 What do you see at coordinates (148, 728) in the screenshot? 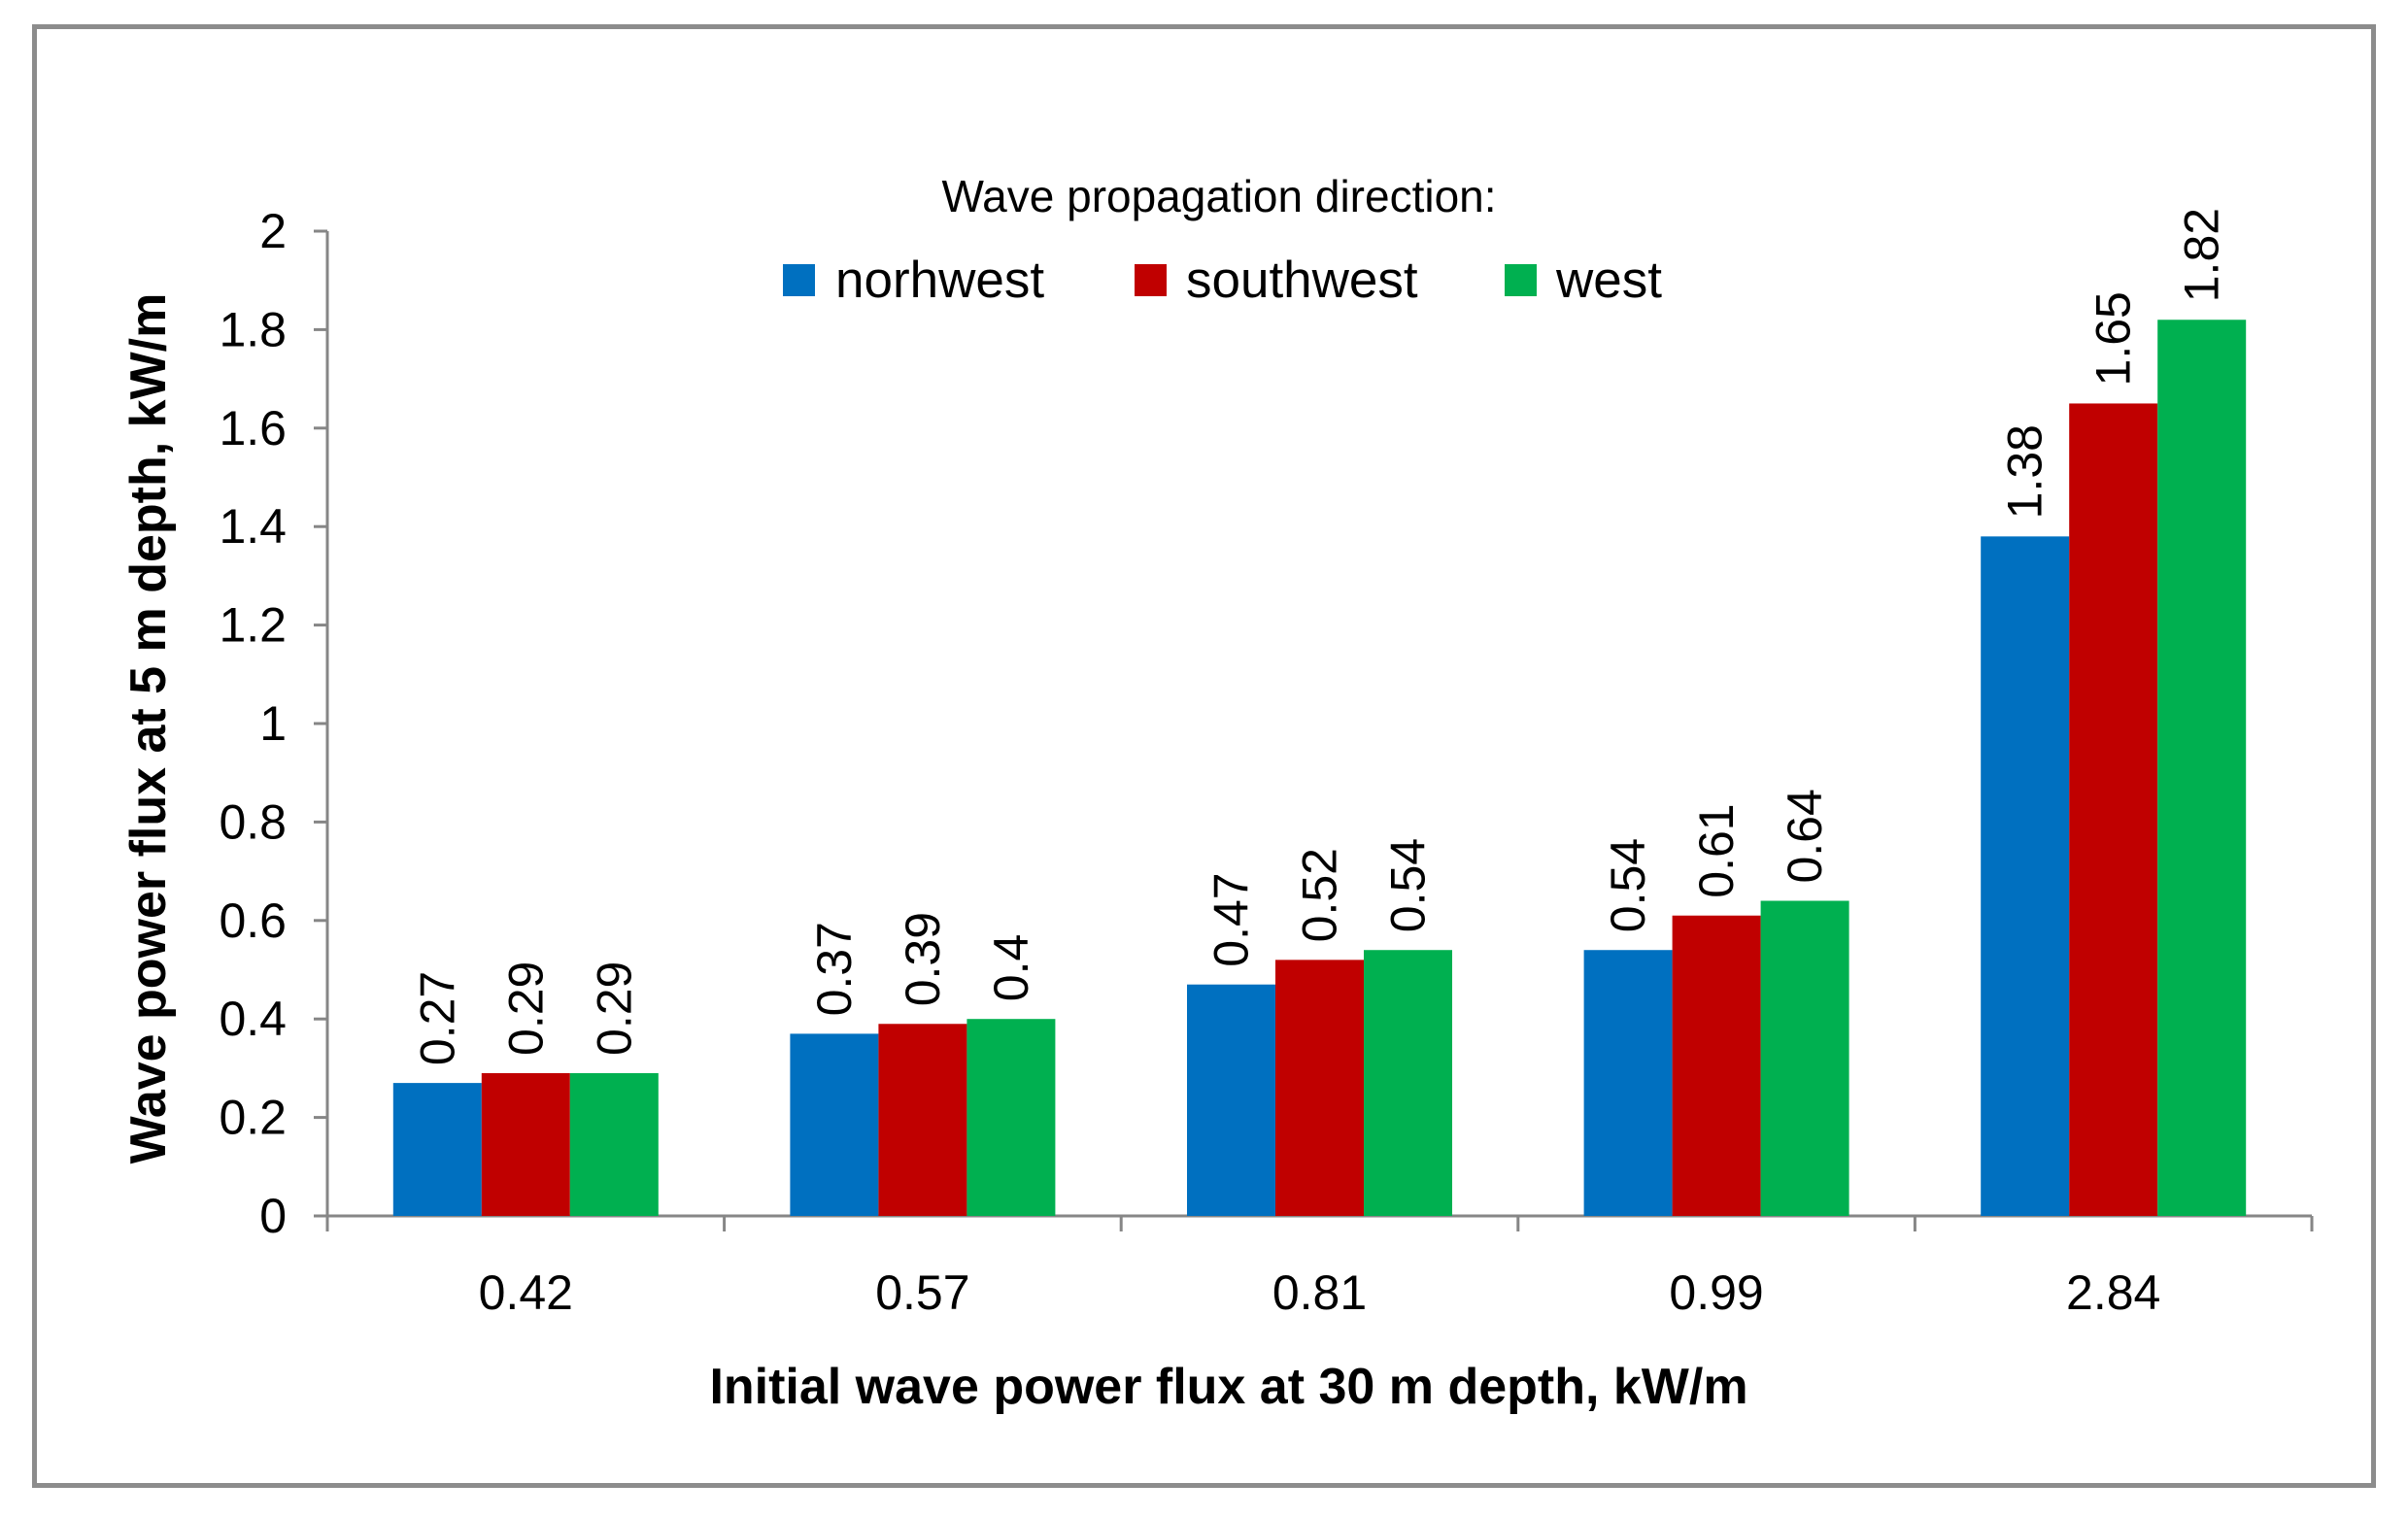
I see `y-axis-title: Wave power flux at 5 m depth, kW/m` at bounding box center [148, 728].